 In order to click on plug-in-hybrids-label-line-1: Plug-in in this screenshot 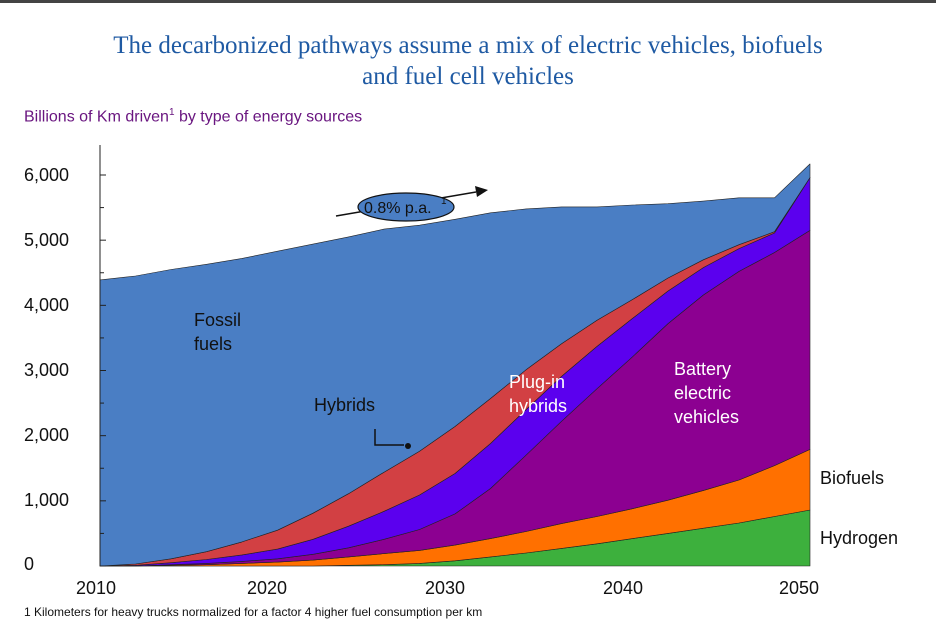, I will do `click(537, 382)`.